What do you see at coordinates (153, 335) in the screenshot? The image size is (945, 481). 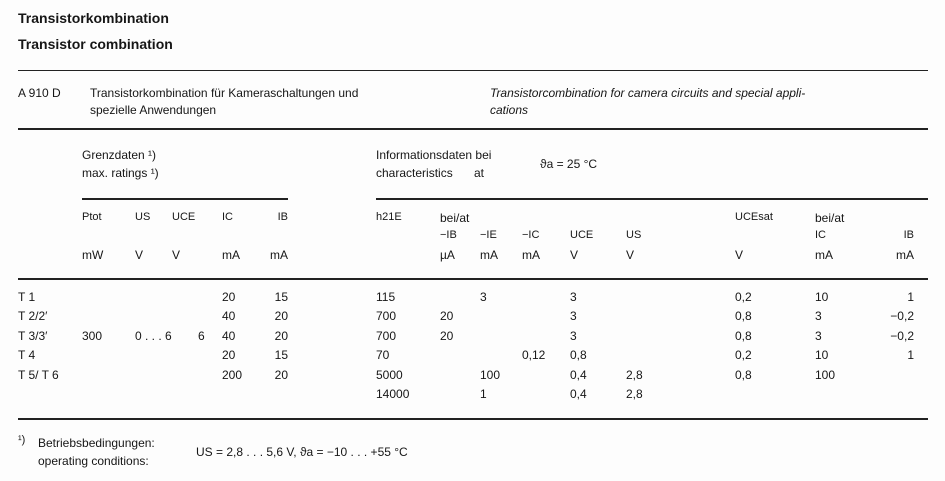 I see `table-cell: 0 . . . 6` at bounding box center [153, 335].